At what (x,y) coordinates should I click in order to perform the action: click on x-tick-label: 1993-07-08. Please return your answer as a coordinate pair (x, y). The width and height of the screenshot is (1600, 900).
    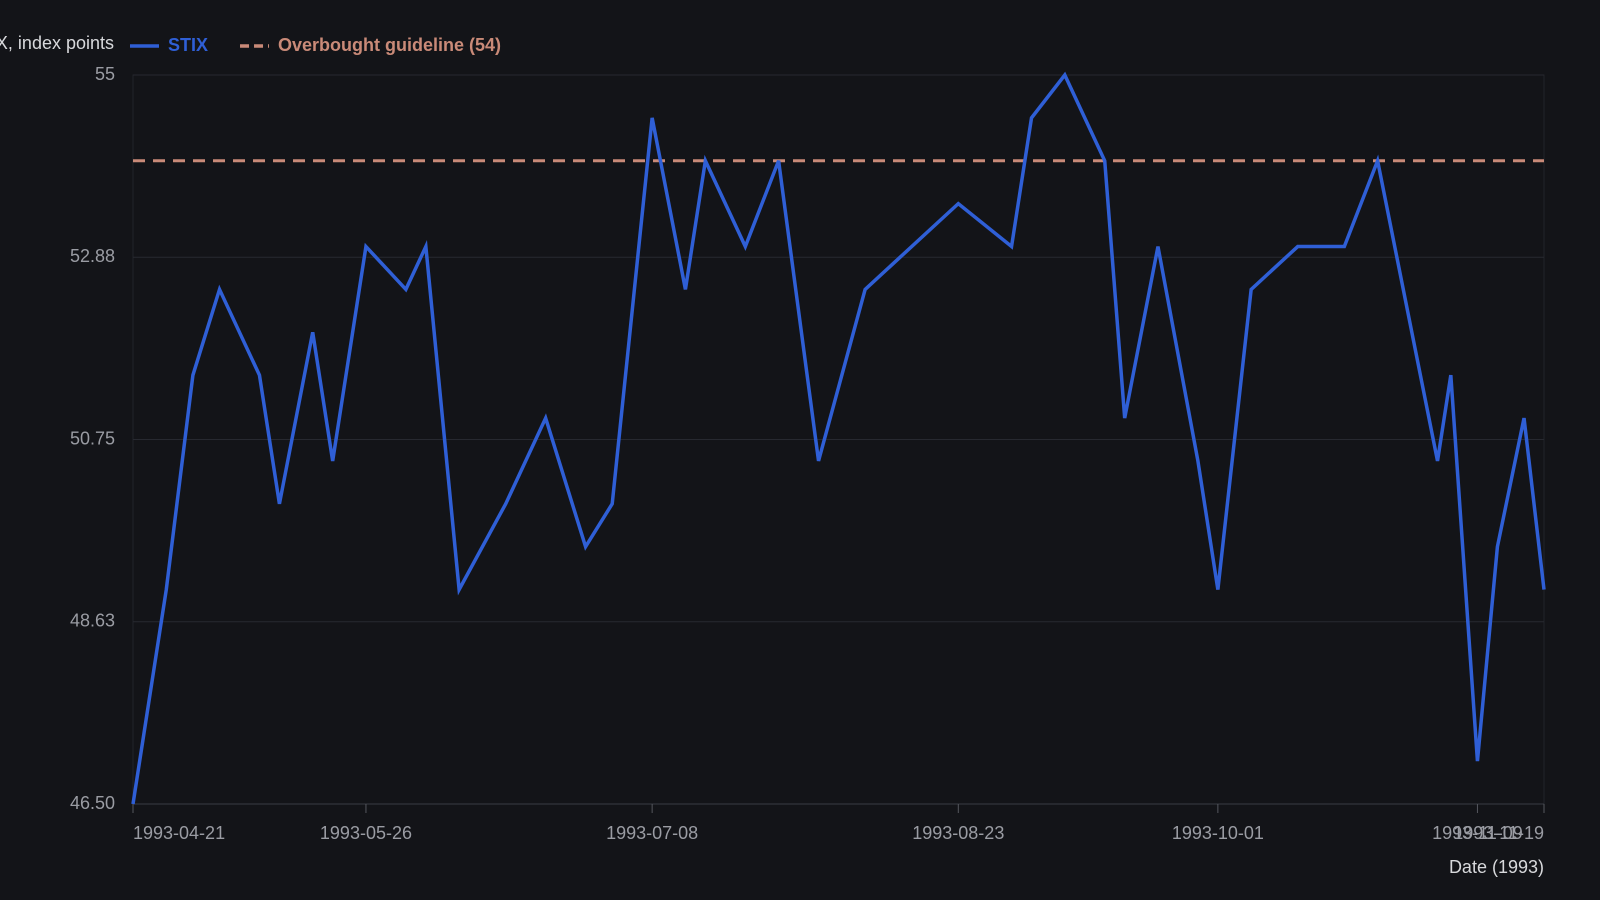
    Looking at the image, I should click on (652, 833).